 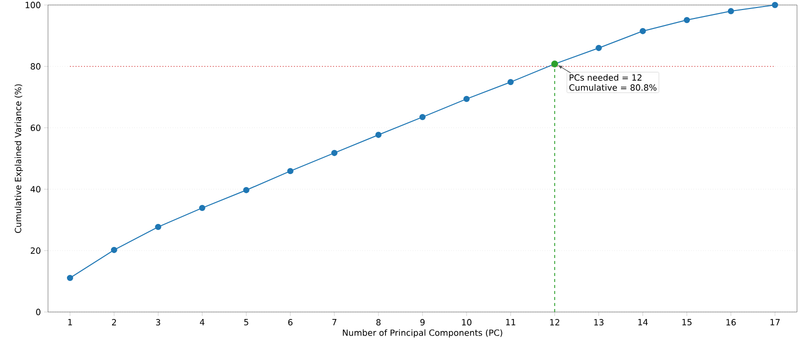 I want to click on x-tick-label: 14, so click(x=643, y=322).